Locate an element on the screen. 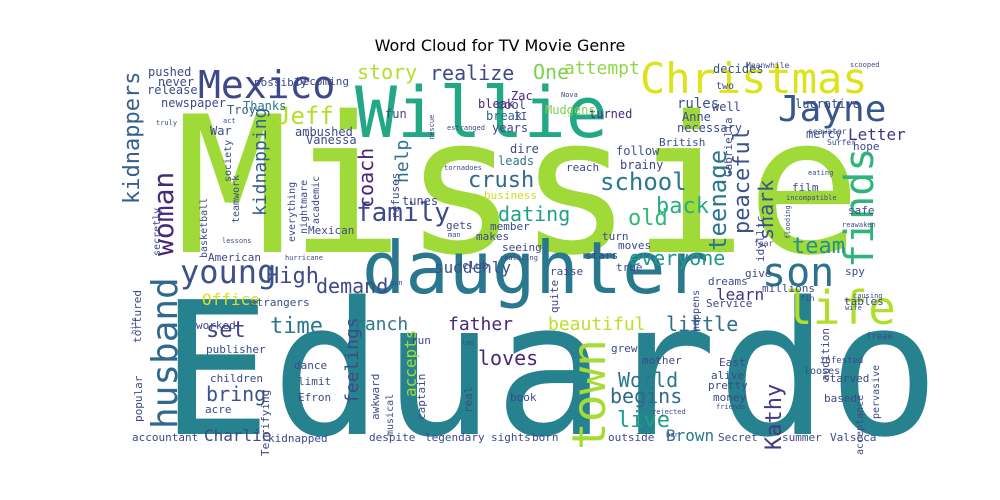 The image size is (1000, 500). word-town: town is located at coordinates (589, 395).